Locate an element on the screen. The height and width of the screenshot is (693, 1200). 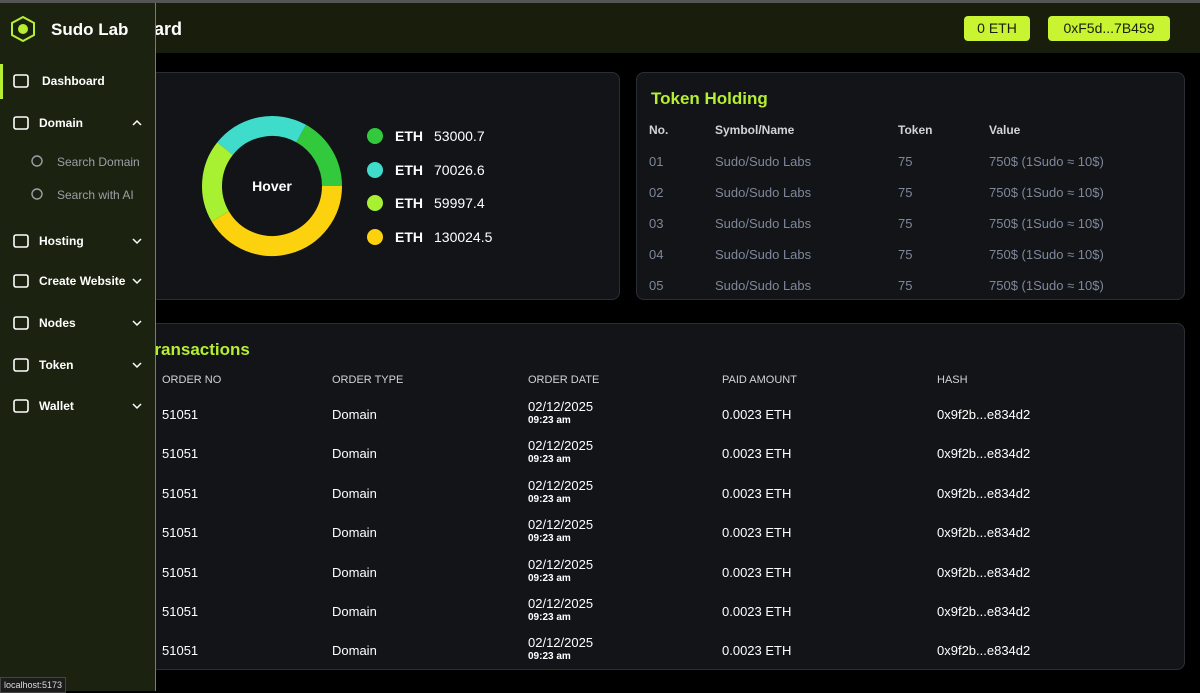
column-header: Token is located at coordinates (915, 130).